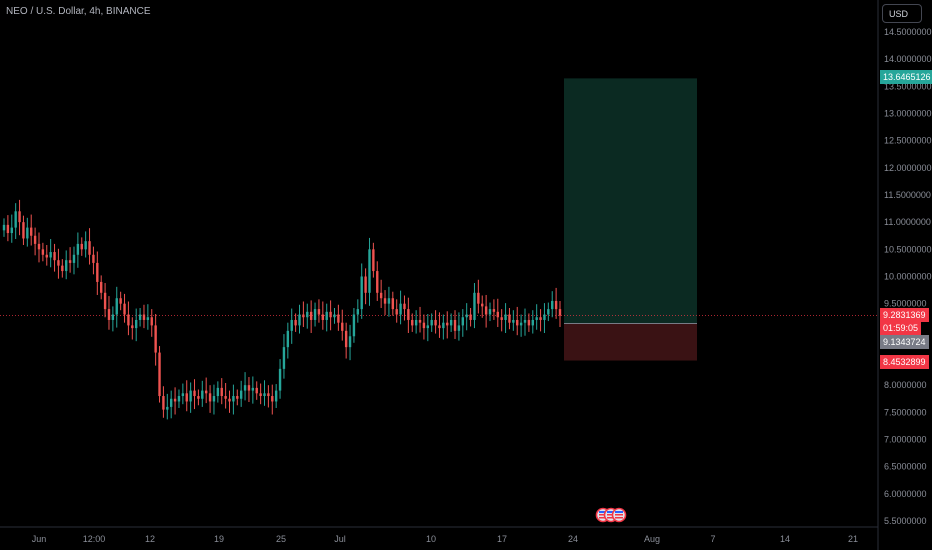  I want to click on price-tick-label: 13.0000000, so click(908, 114).